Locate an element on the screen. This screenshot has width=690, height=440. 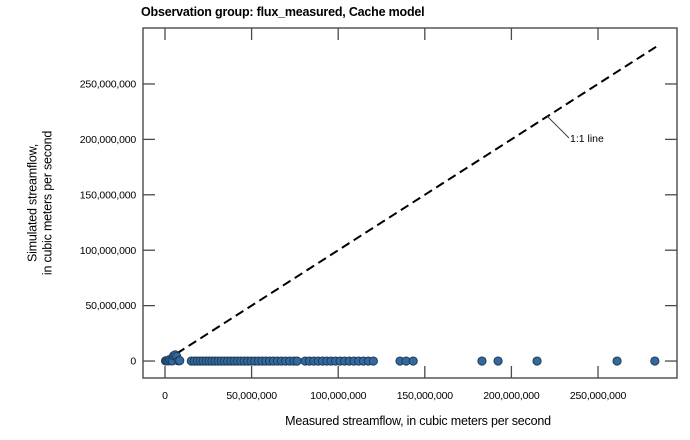
x-tick-label: 50,000,000 is located at coordinates (251, 396).